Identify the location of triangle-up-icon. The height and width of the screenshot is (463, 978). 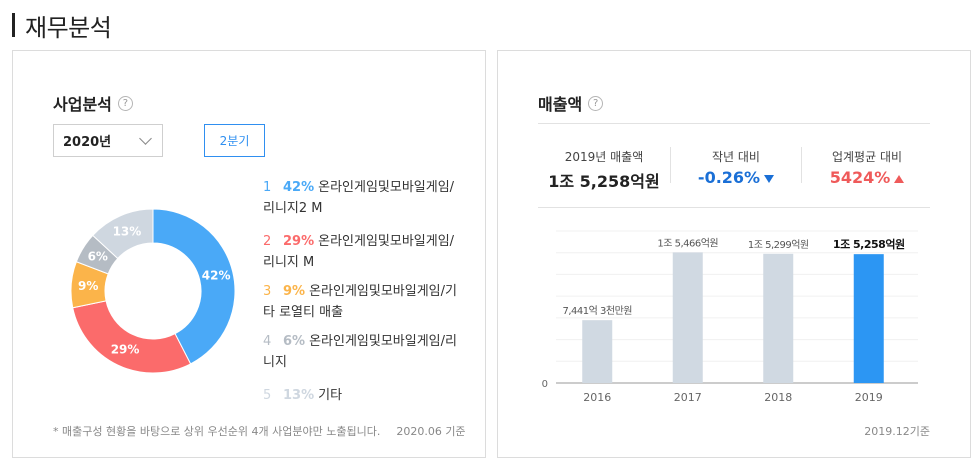
(899, 178).